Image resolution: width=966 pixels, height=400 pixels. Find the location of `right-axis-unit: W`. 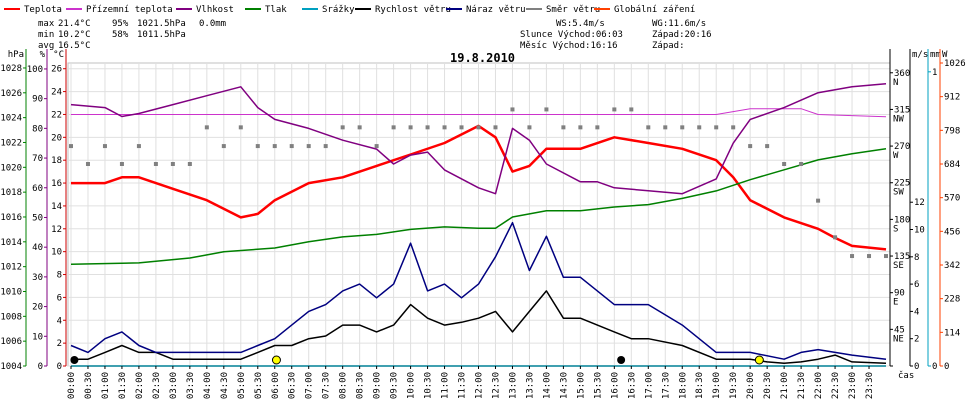

right-axis-unit: W is located at coordinates (945, 55).